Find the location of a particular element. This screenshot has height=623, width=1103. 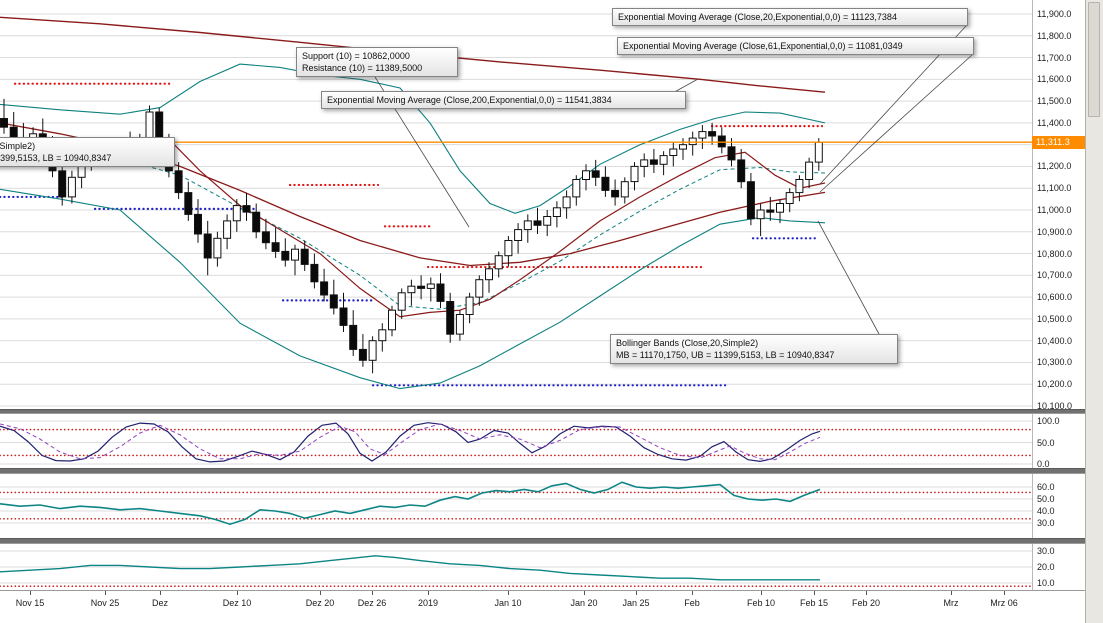

price-axis-label: 10,600.0 is located at coordinates (1055, 297).